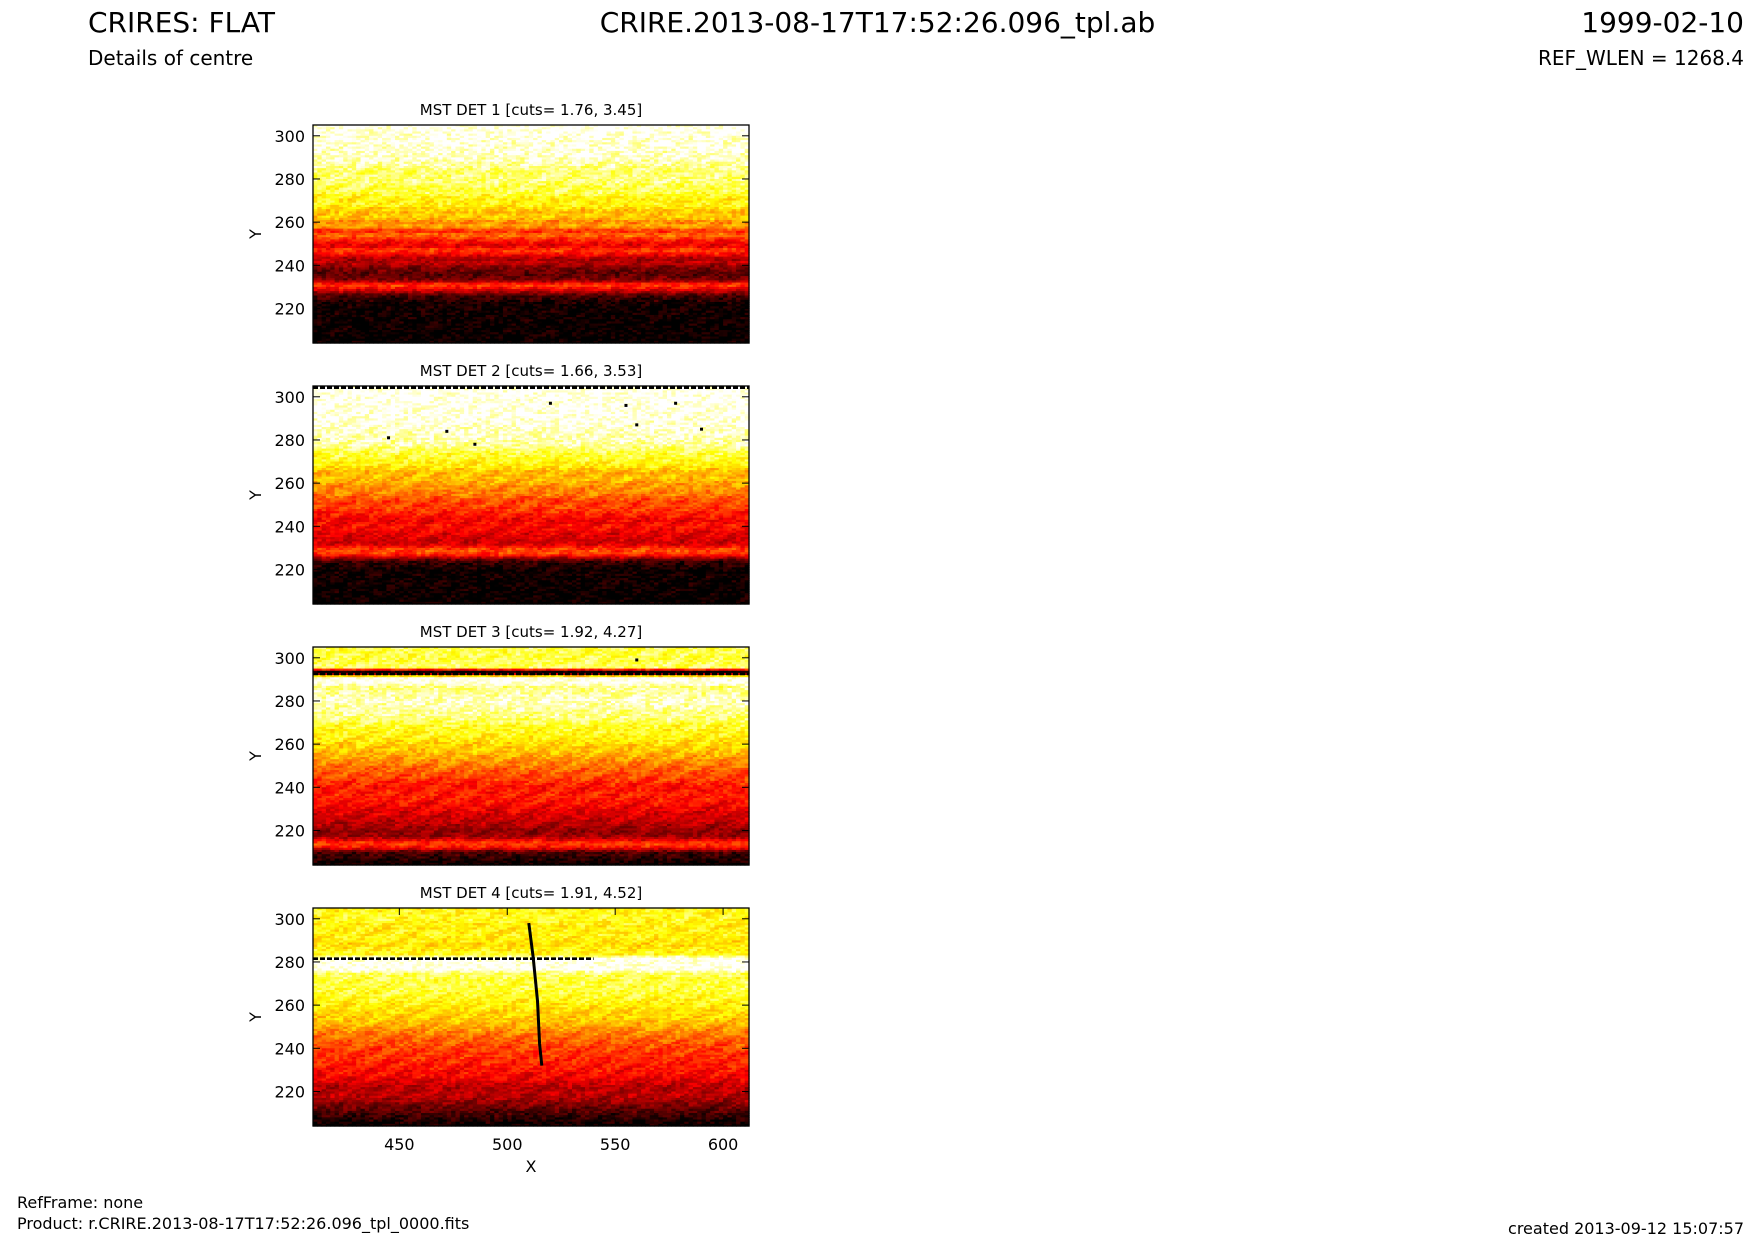 The height and width of the screenshot is (1245, 1755). Describe the element at coordinates (507, 1144) in the screenshot. I see `x-tick-label: 500` at that location.